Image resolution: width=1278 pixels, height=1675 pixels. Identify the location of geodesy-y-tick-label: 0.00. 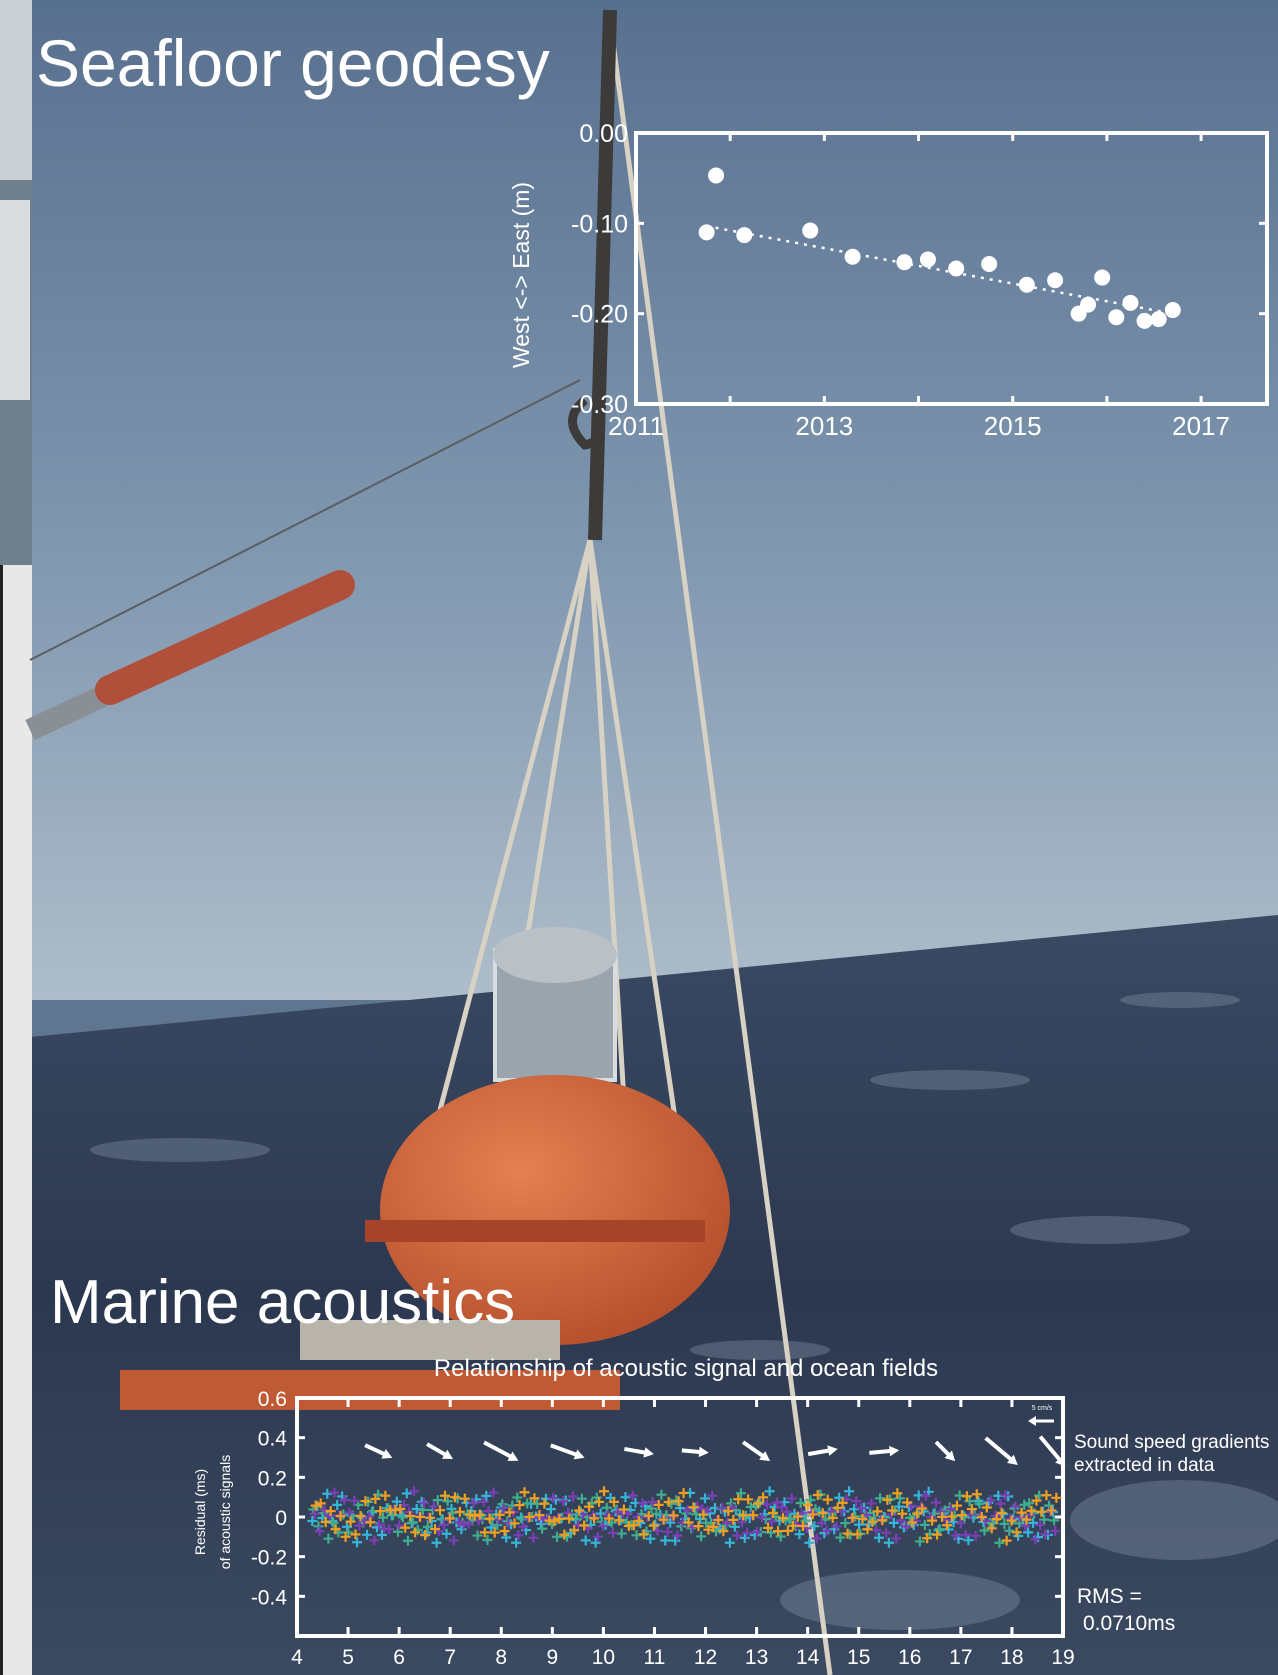
(603, 134).